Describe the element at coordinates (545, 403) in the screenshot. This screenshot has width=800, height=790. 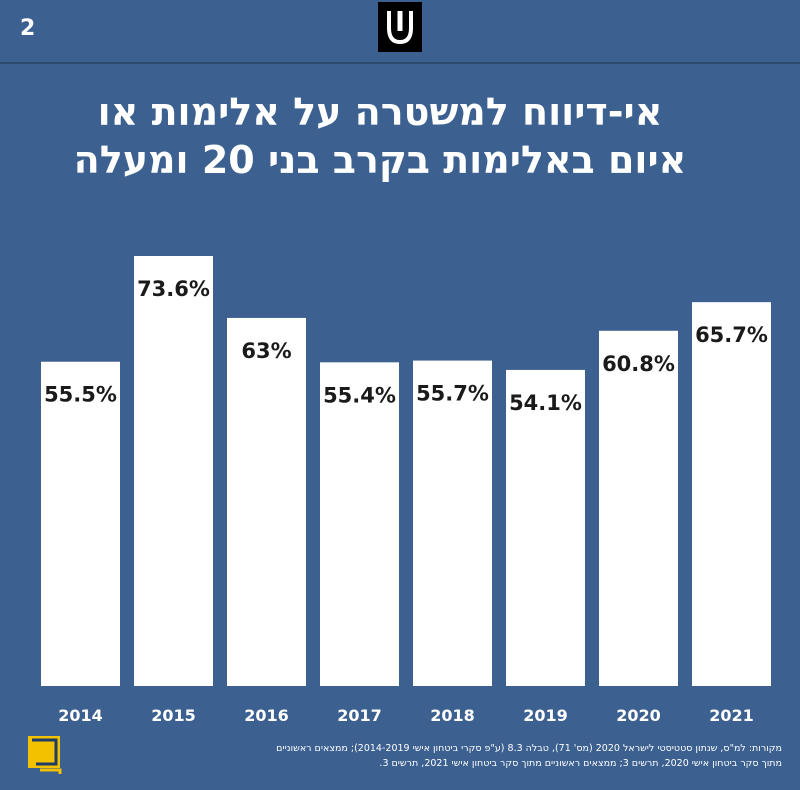
I see `value-label-2019: 54.1%` at that location.